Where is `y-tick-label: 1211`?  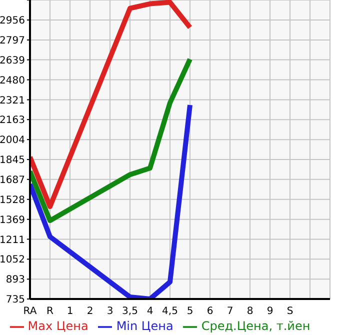
y-tick-label: 1211 is located at coordinates (12, 240).